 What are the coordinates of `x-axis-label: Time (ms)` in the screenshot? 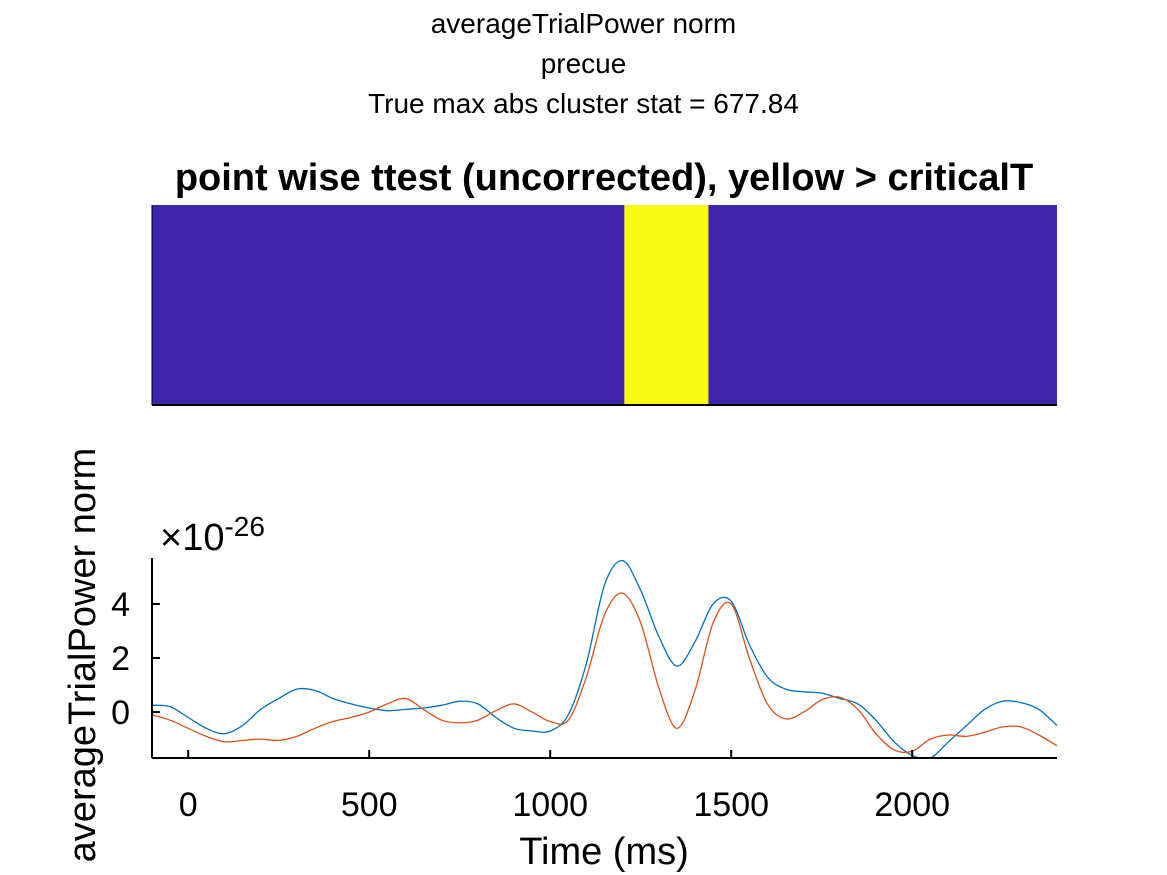 It's located at (604, 852).